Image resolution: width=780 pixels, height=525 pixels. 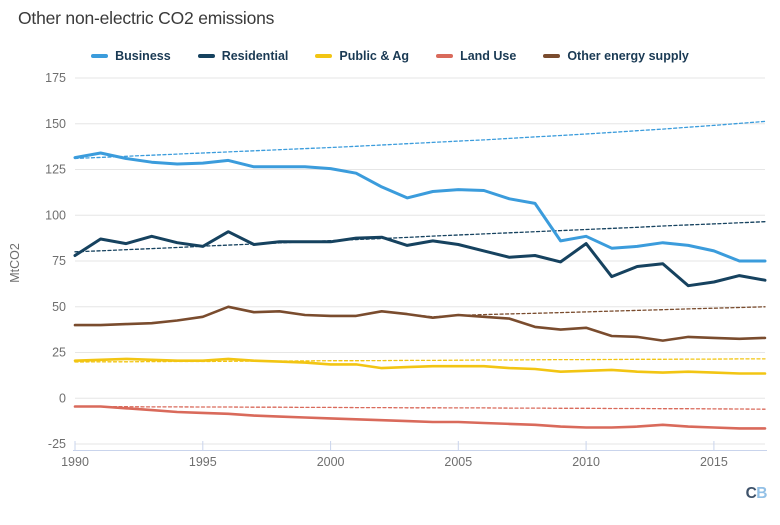 What do you see at coordinates (420, 417) in the screenshot?
I see `series-line-land-use` at bounding box center [420, 417].